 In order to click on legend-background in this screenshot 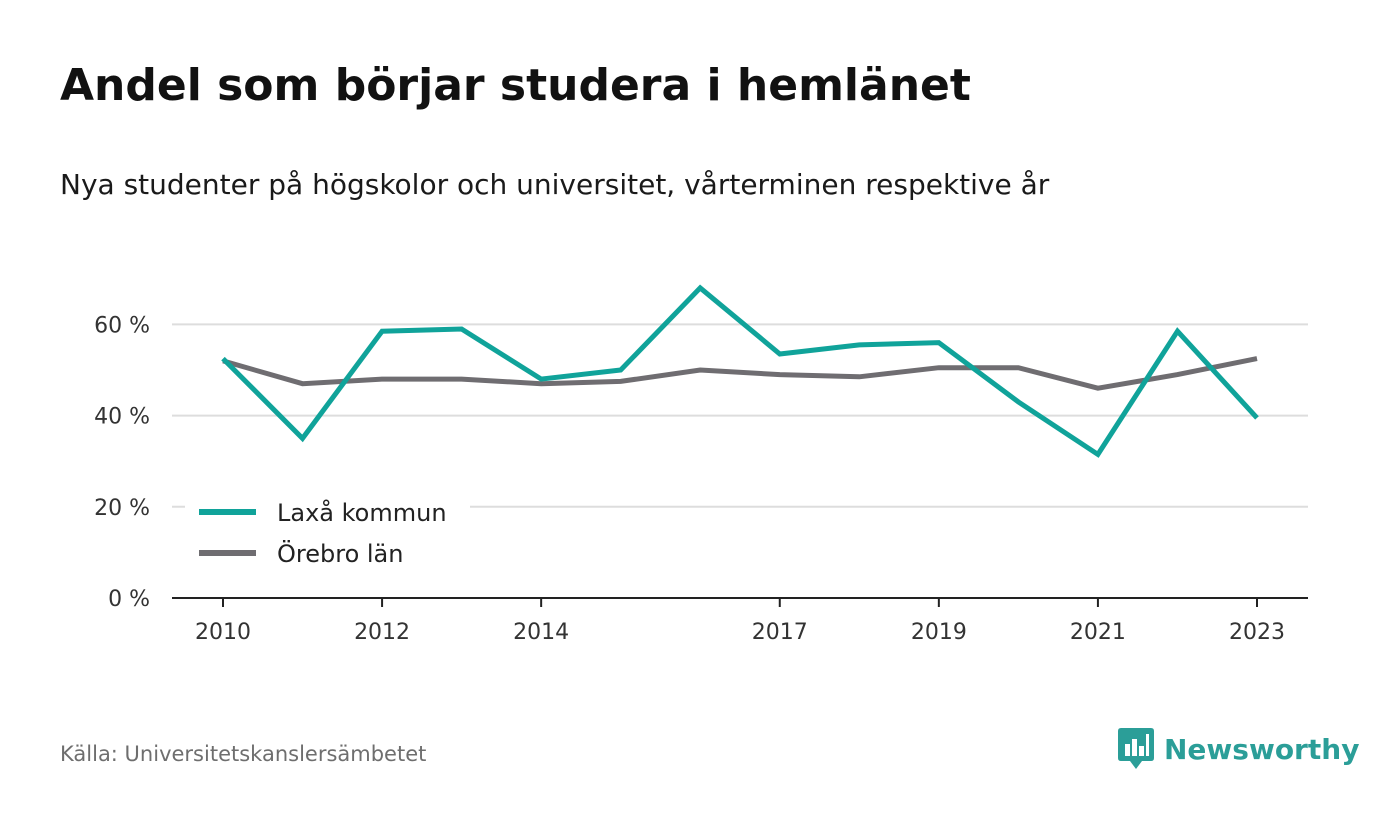, I will do `click(327, 535)`.